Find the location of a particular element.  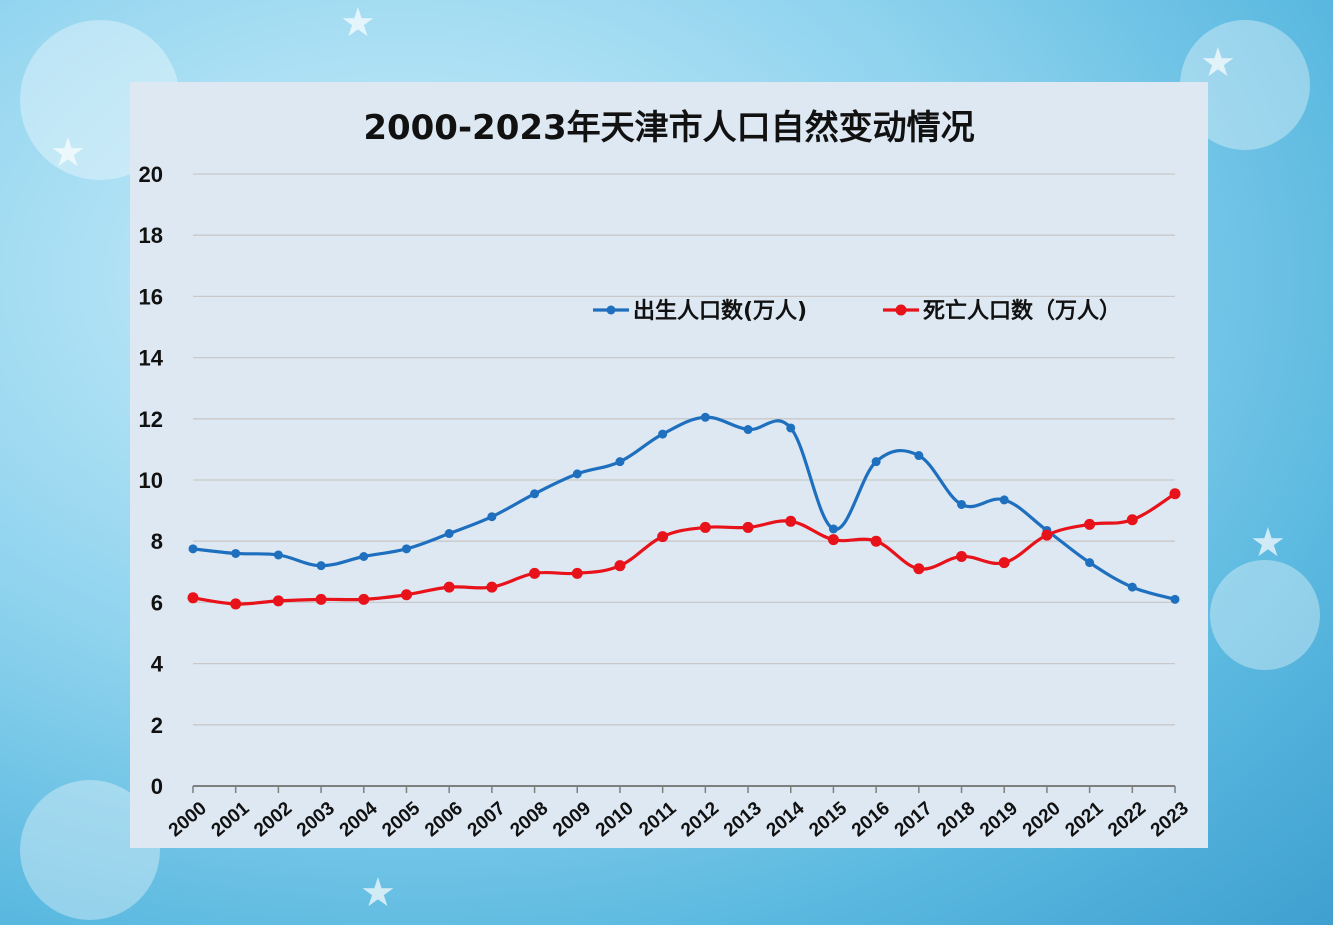

y-tick-label: 16 is located at coordinates (151, 296).